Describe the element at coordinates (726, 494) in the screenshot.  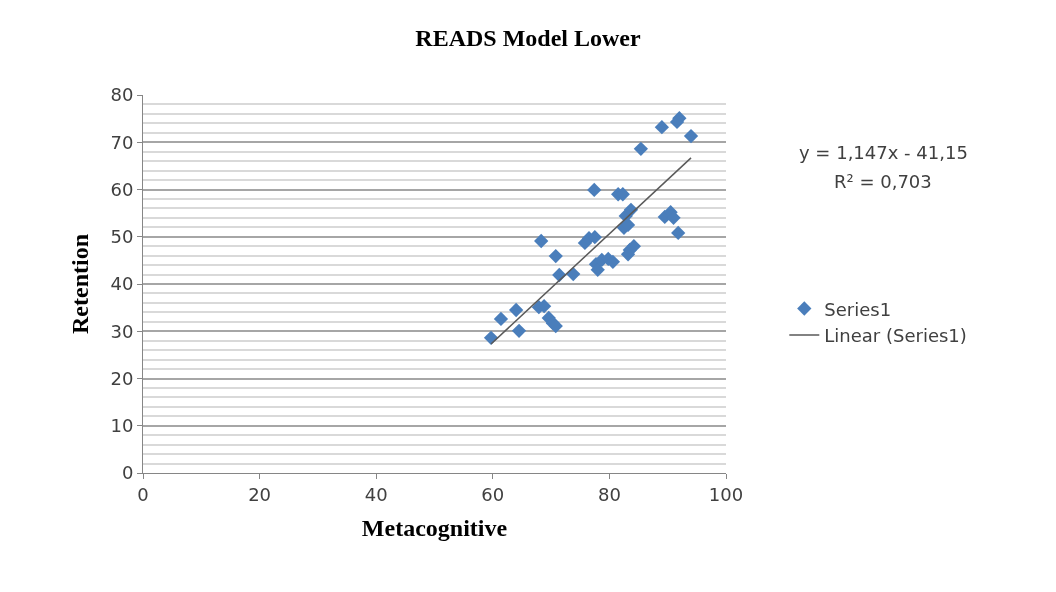
I see `x-tick-label: 100` at that location.